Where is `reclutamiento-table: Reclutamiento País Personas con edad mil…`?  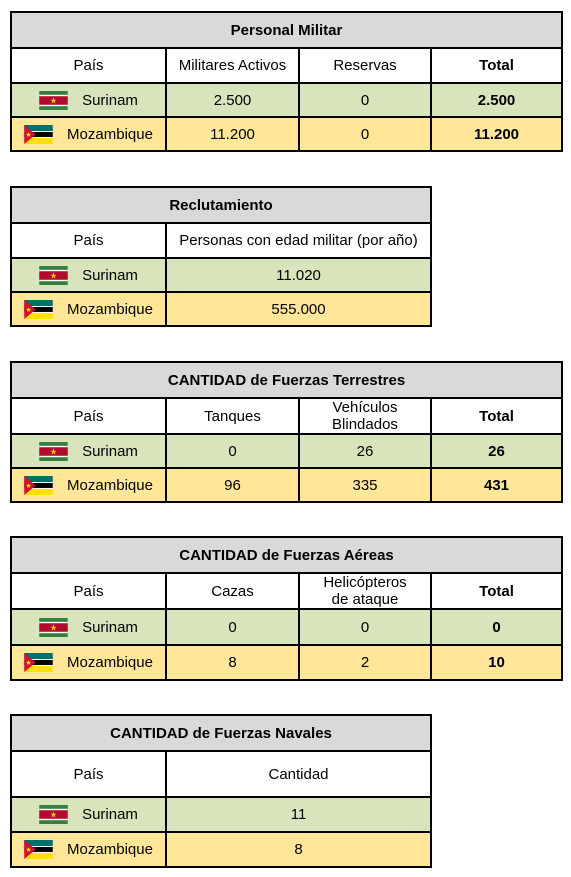 reclutamiento-table: Reclutamiento País Personas con edad mil… is located at coordinates (221, 256).